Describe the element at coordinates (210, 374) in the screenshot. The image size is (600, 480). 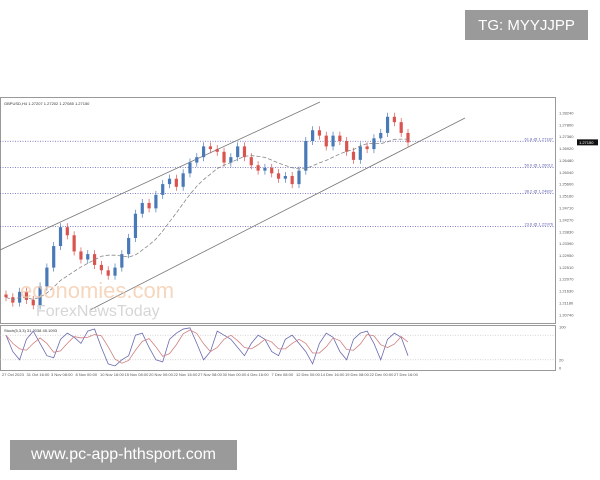
I see `x-tick-label: 27 Nov 08:00` at that location.